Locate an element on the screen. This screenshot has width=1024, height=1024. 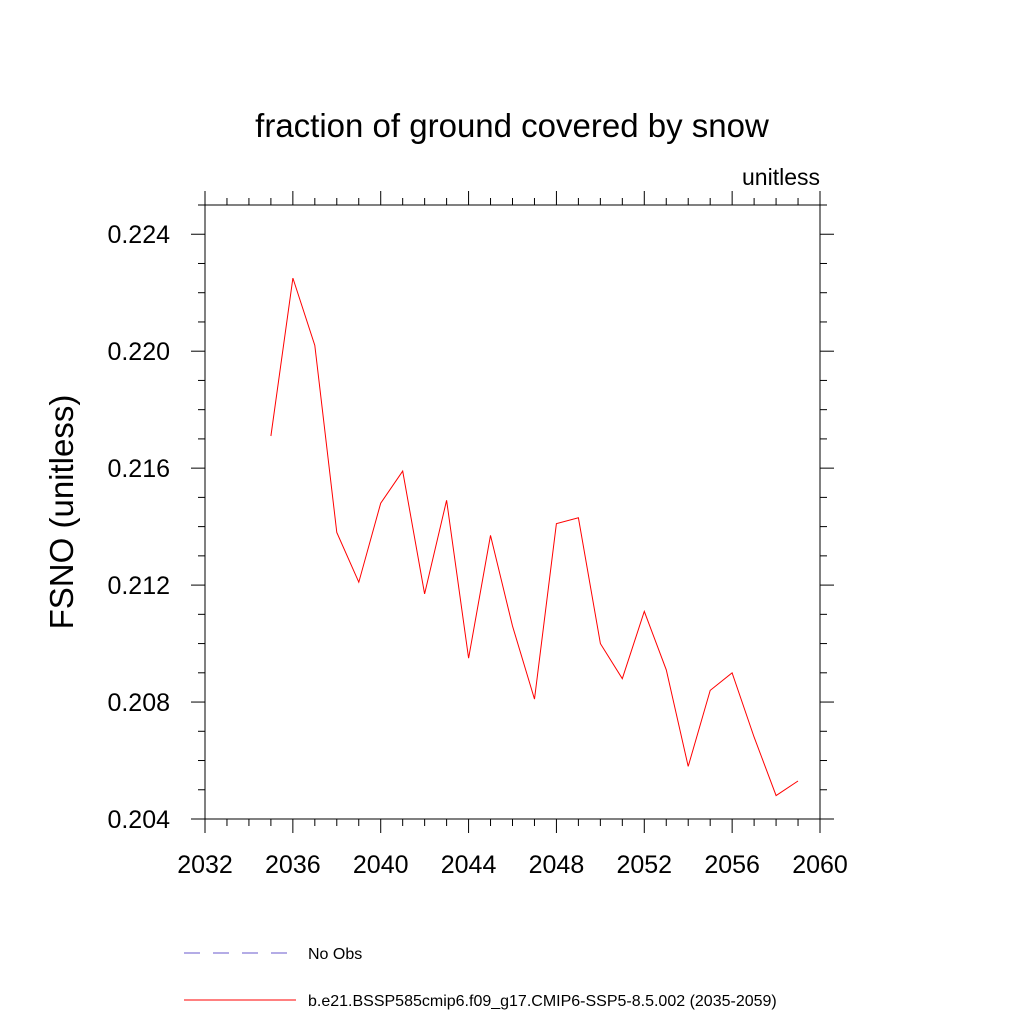
x-tick-label: 2044 is located at coordinates (469, 865).